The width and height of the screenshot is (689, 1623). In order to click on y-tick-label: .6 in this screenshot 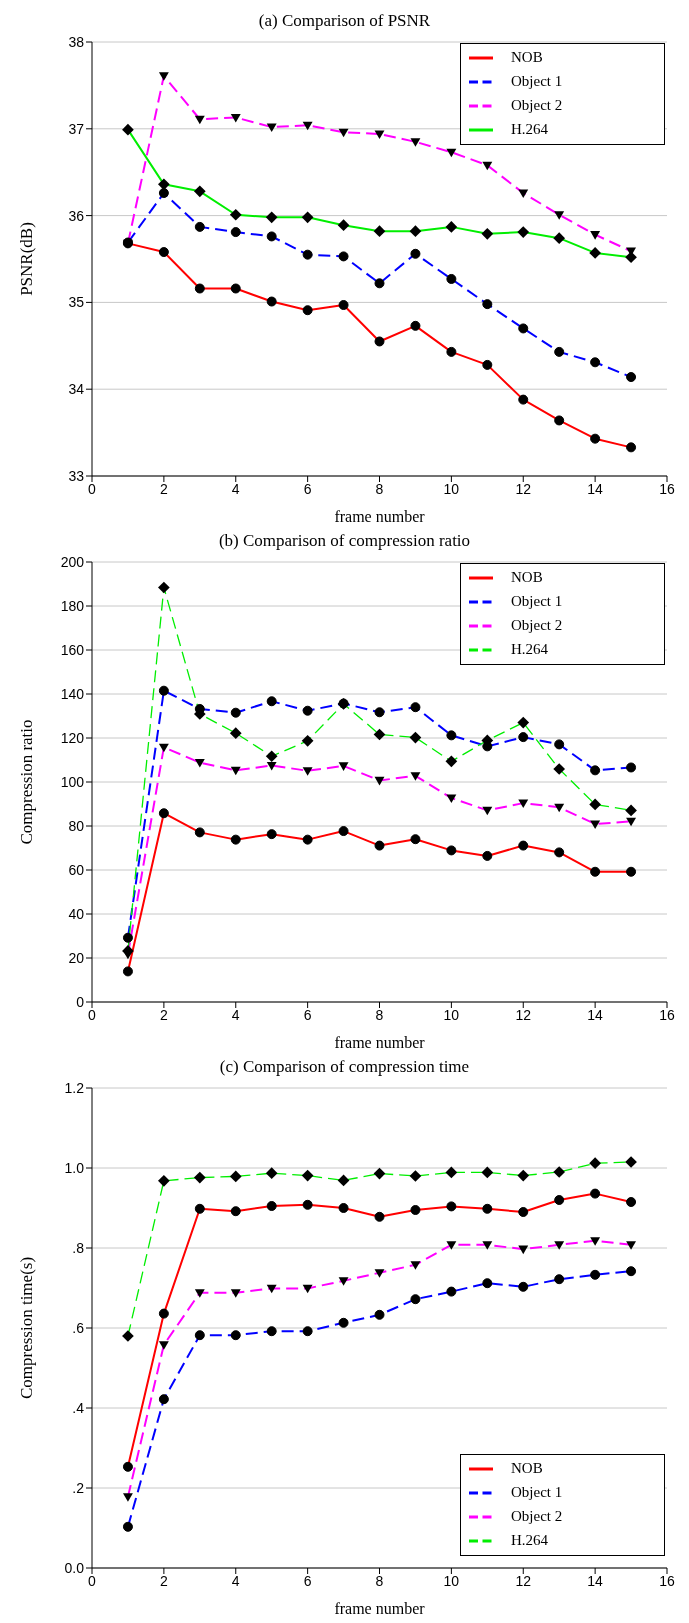, I will do `click(78, 1327)`.